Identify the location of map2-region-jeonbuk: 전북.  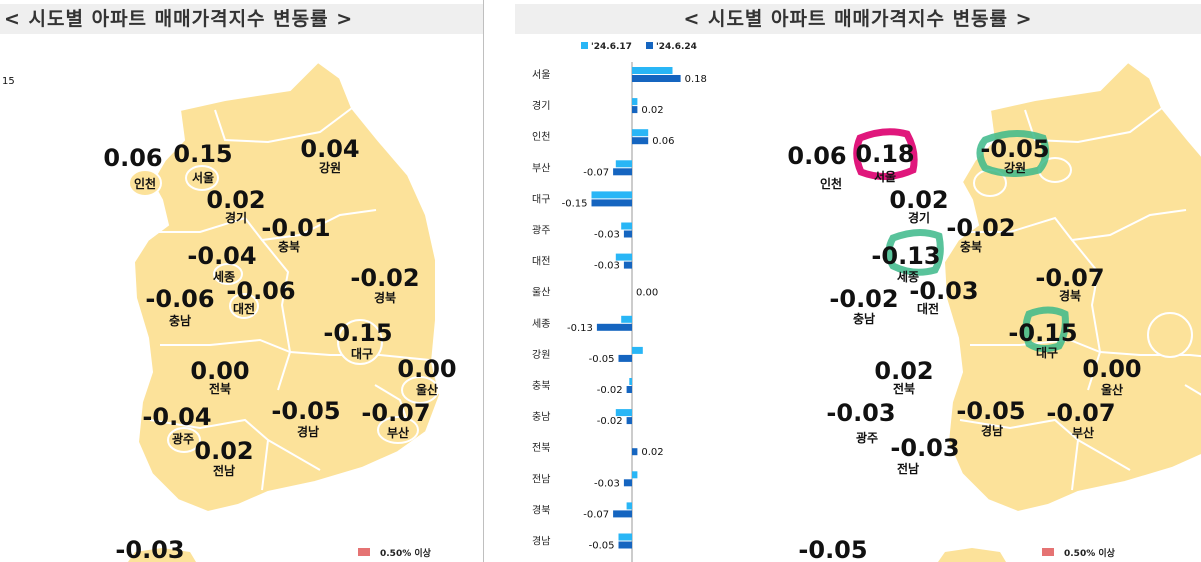
(904, 388).